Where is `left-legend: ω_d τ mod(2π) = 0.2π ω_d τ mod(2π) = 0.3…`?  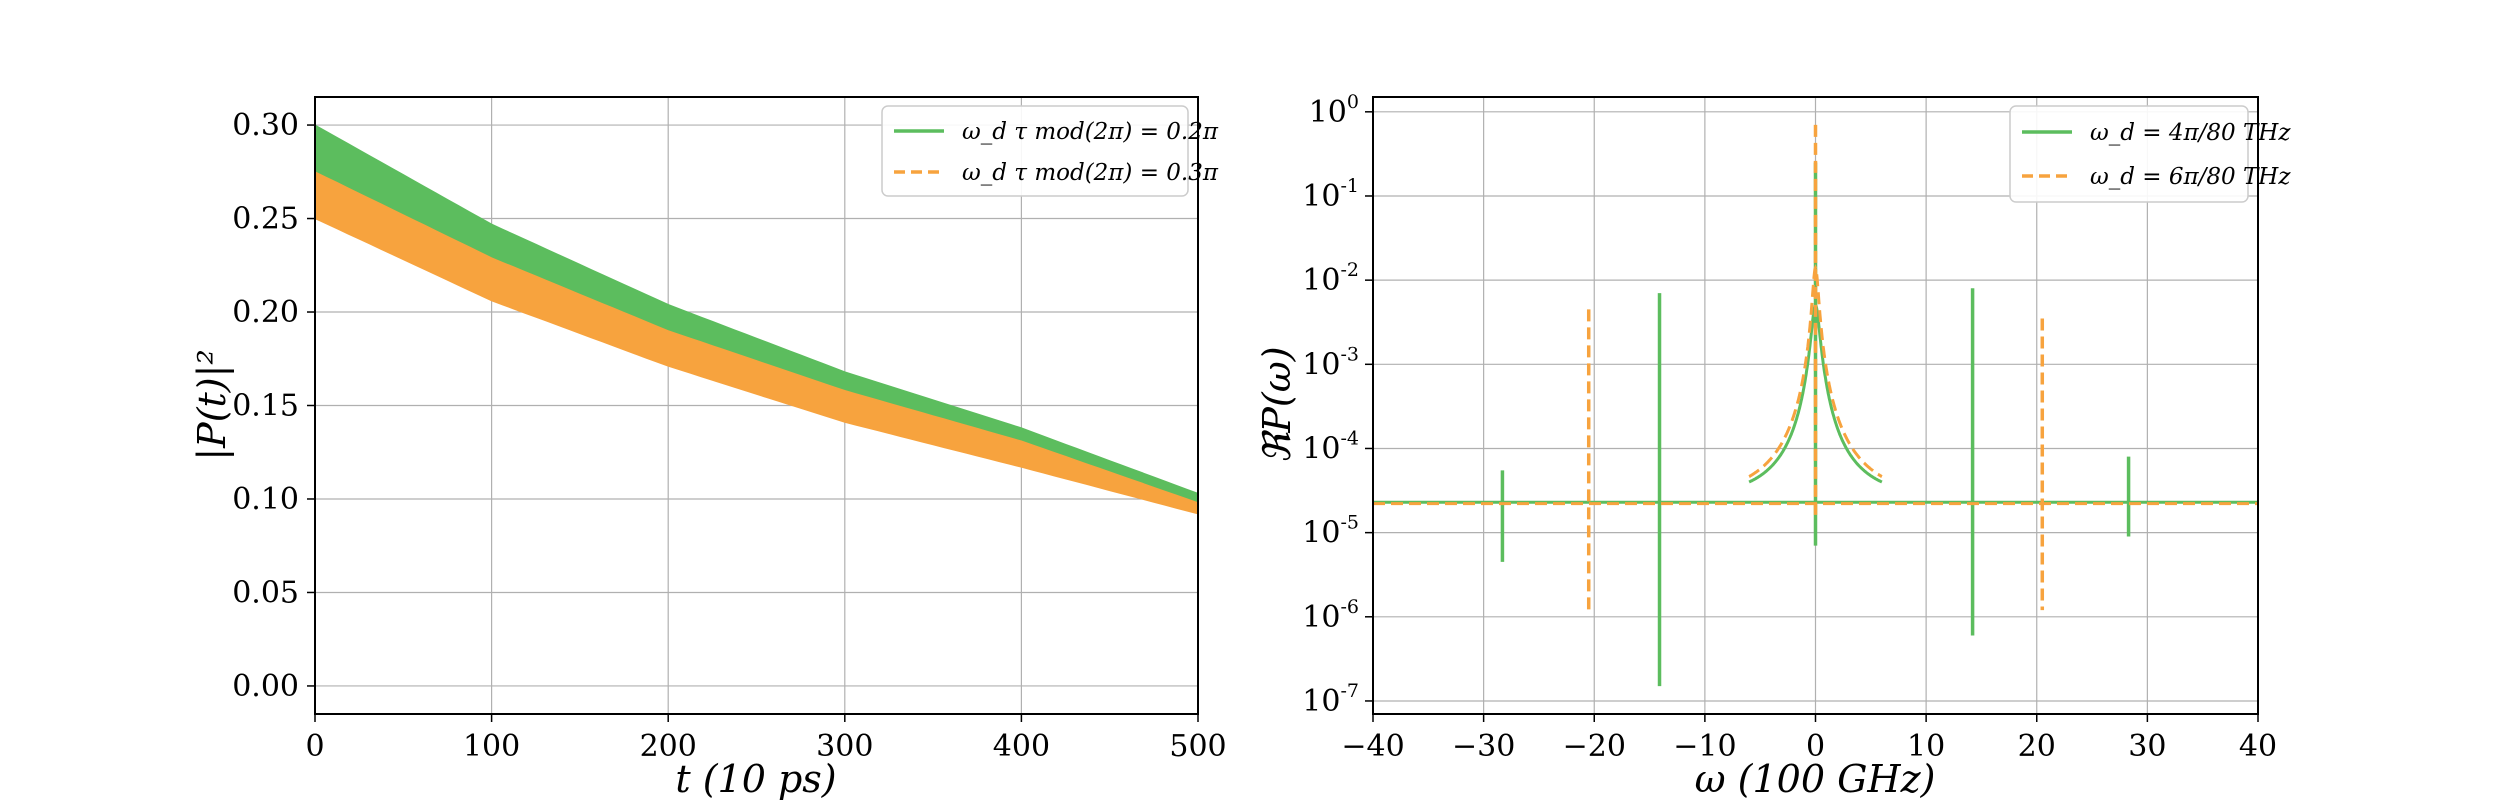
left-legend: ω_d τ mod(2π) = 0.2π ω_d τ mod(2π) = 0.3… is located at coordinates (1050, 151).